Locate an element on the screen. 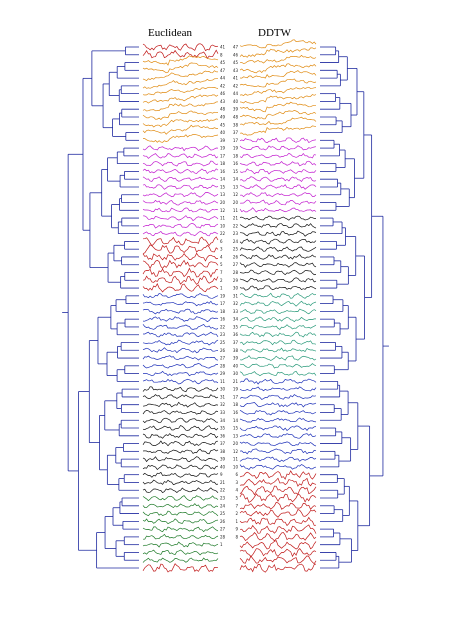 The width and height of the screenshot is (474, 632). left-leaf-label: 39 is located at coordinates (223, 459).